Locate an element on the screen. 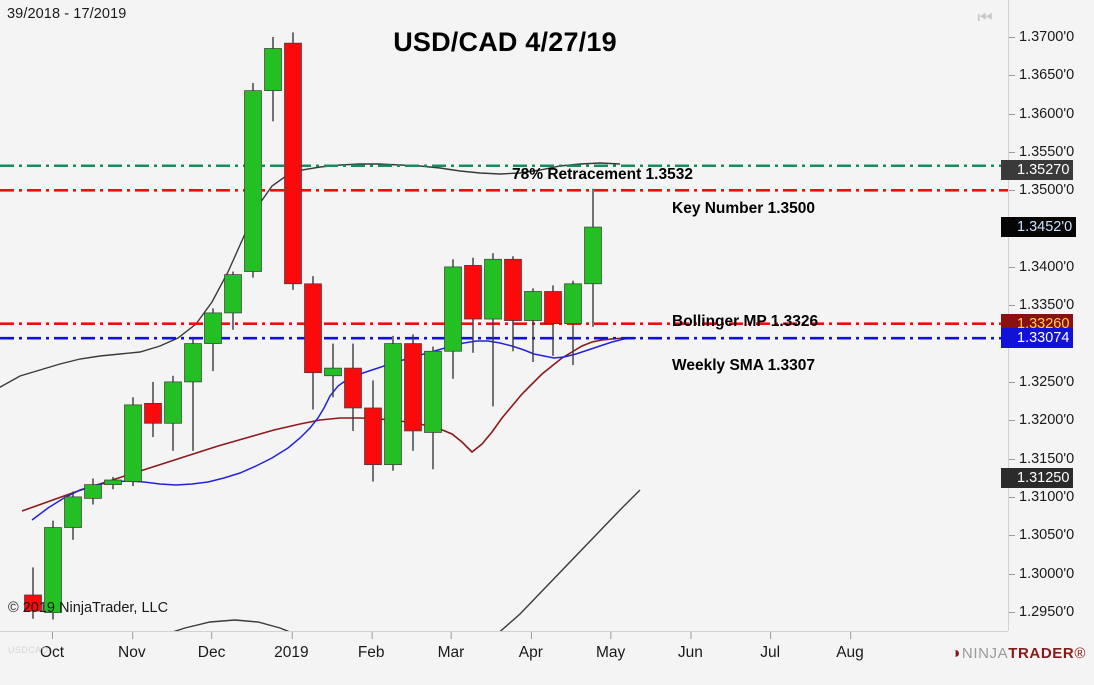 Image resolution: width=1094 pixels, height=685 pixels. fast-moving-average-line is located at coordinates (334, 429).